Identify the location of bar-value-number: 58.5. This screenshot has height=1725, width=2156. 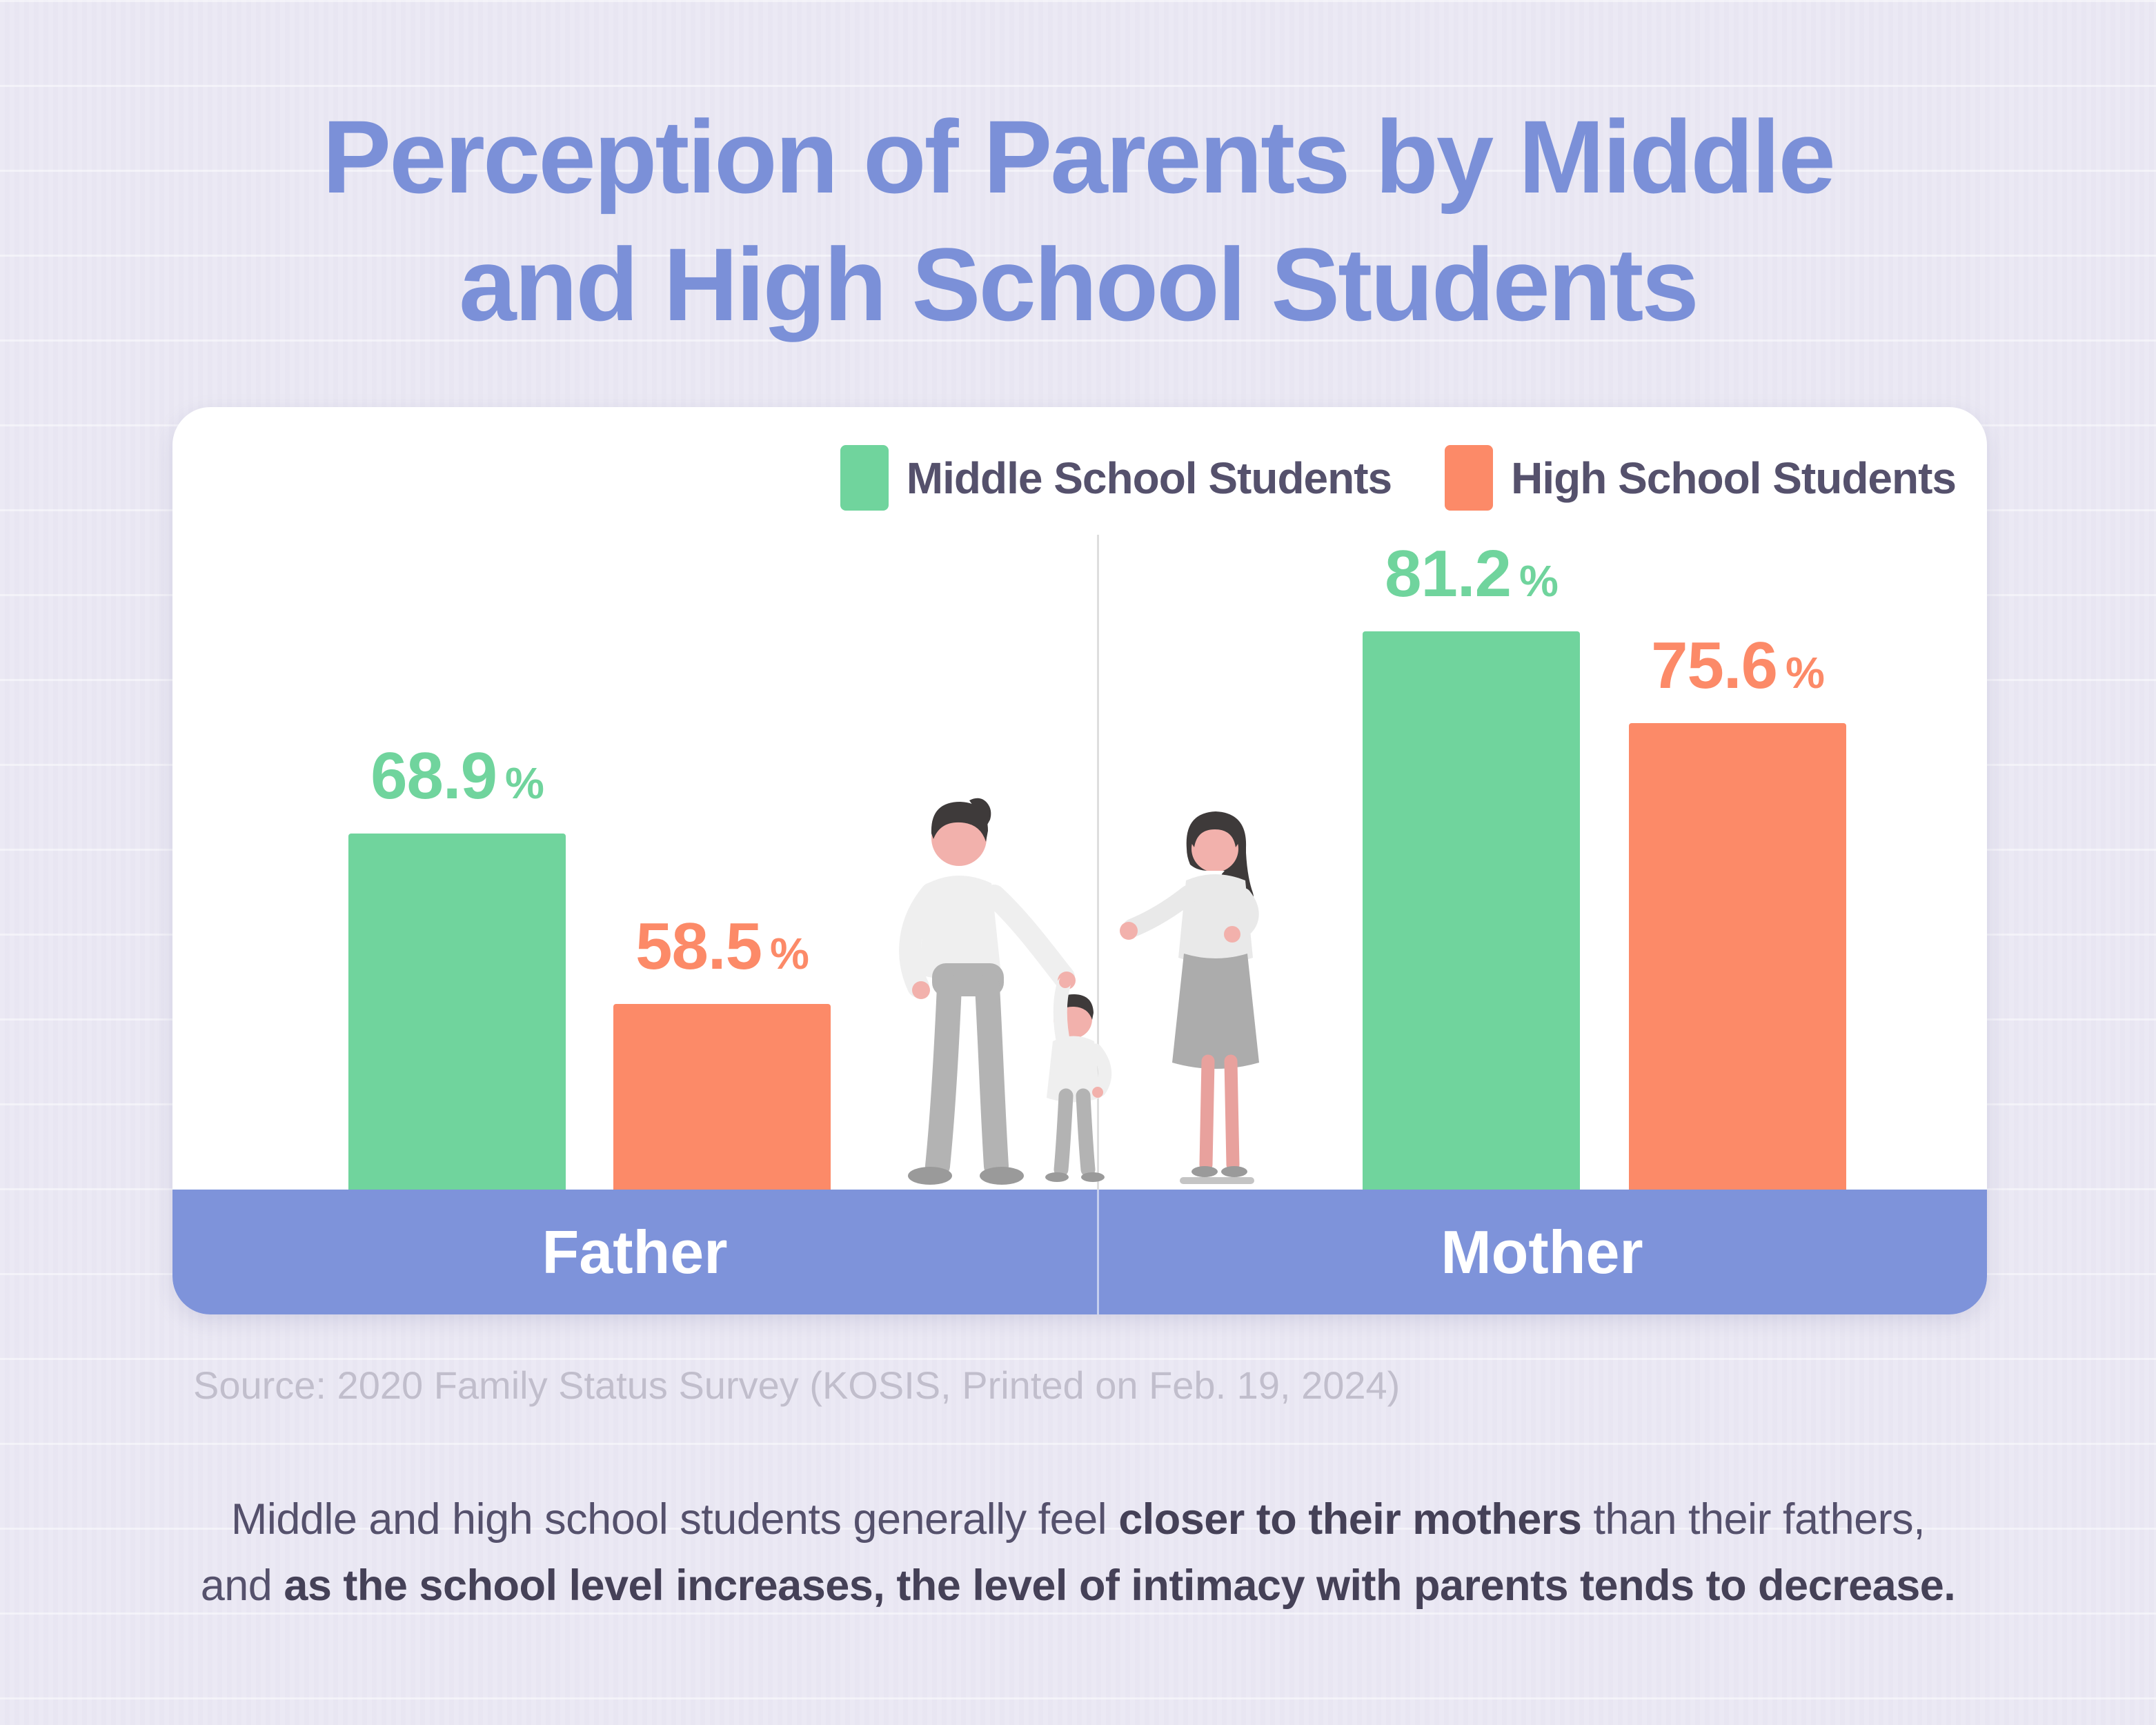
(698, 946).